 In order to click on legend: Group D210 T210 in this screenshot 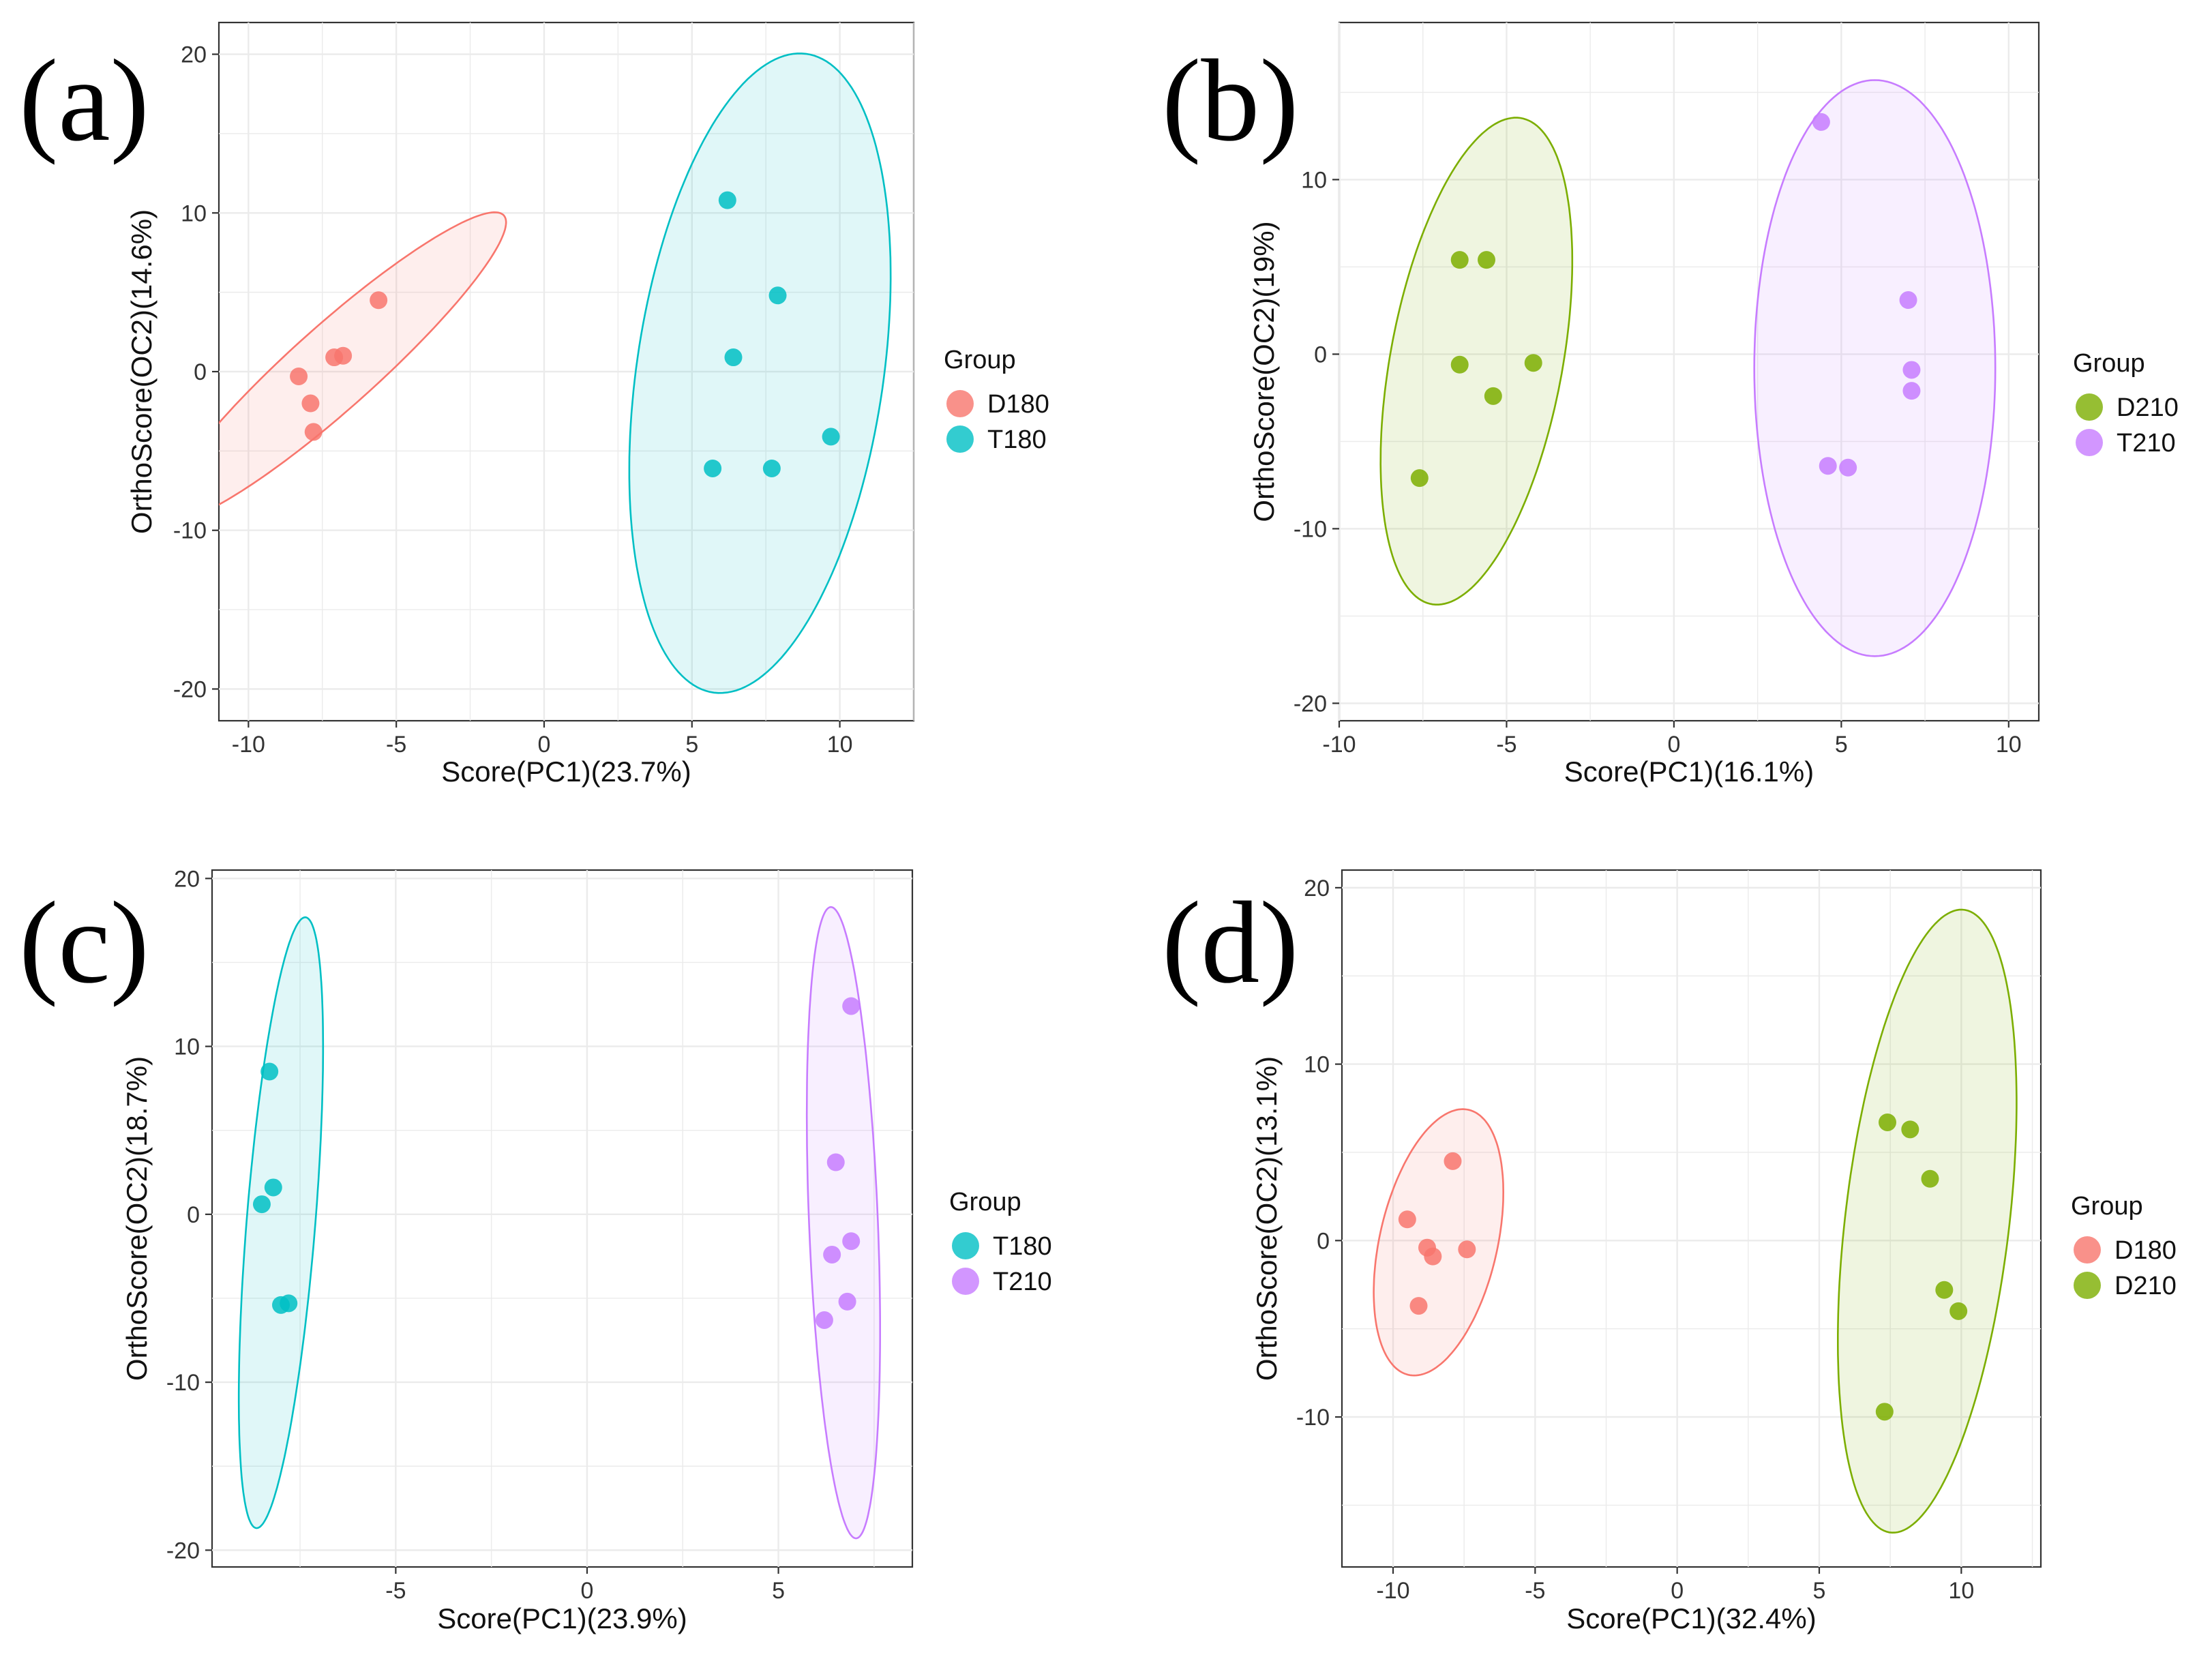, I will do `click(2126, 403)`.